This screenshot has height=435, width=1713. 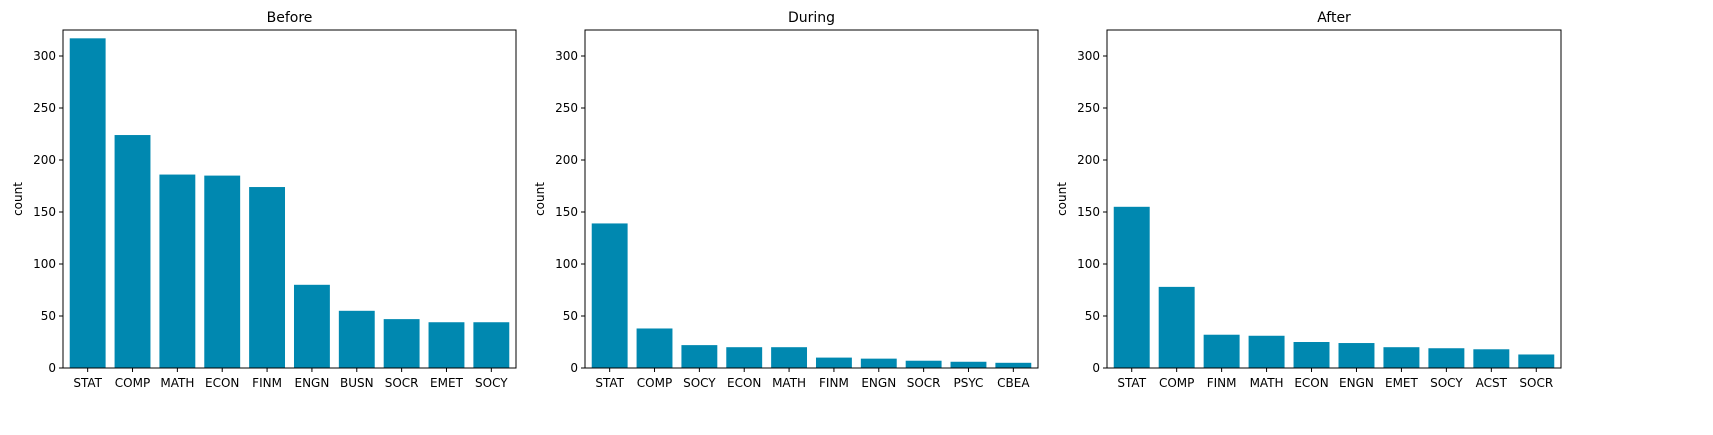 What do you see at coordinates (290, 18) in the screenshot?
I see `chart-title: Before` at bounding box center [290, 18].